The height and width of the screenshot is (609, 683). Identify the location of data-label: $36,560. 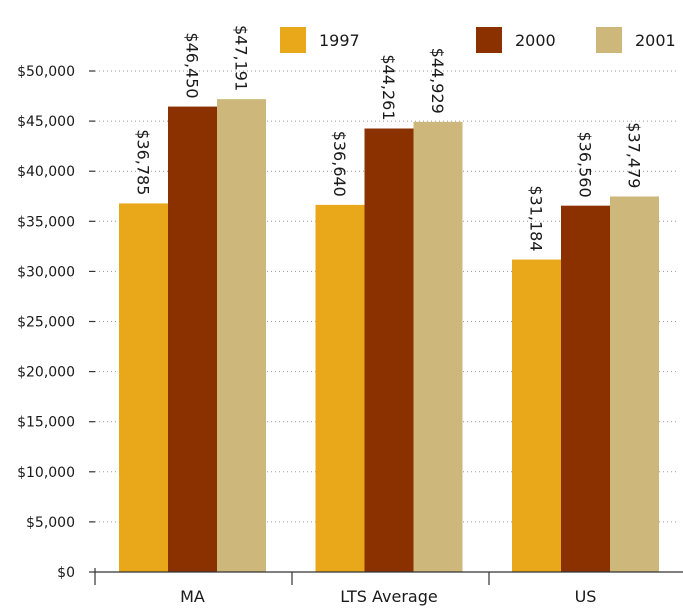
(585, 164).